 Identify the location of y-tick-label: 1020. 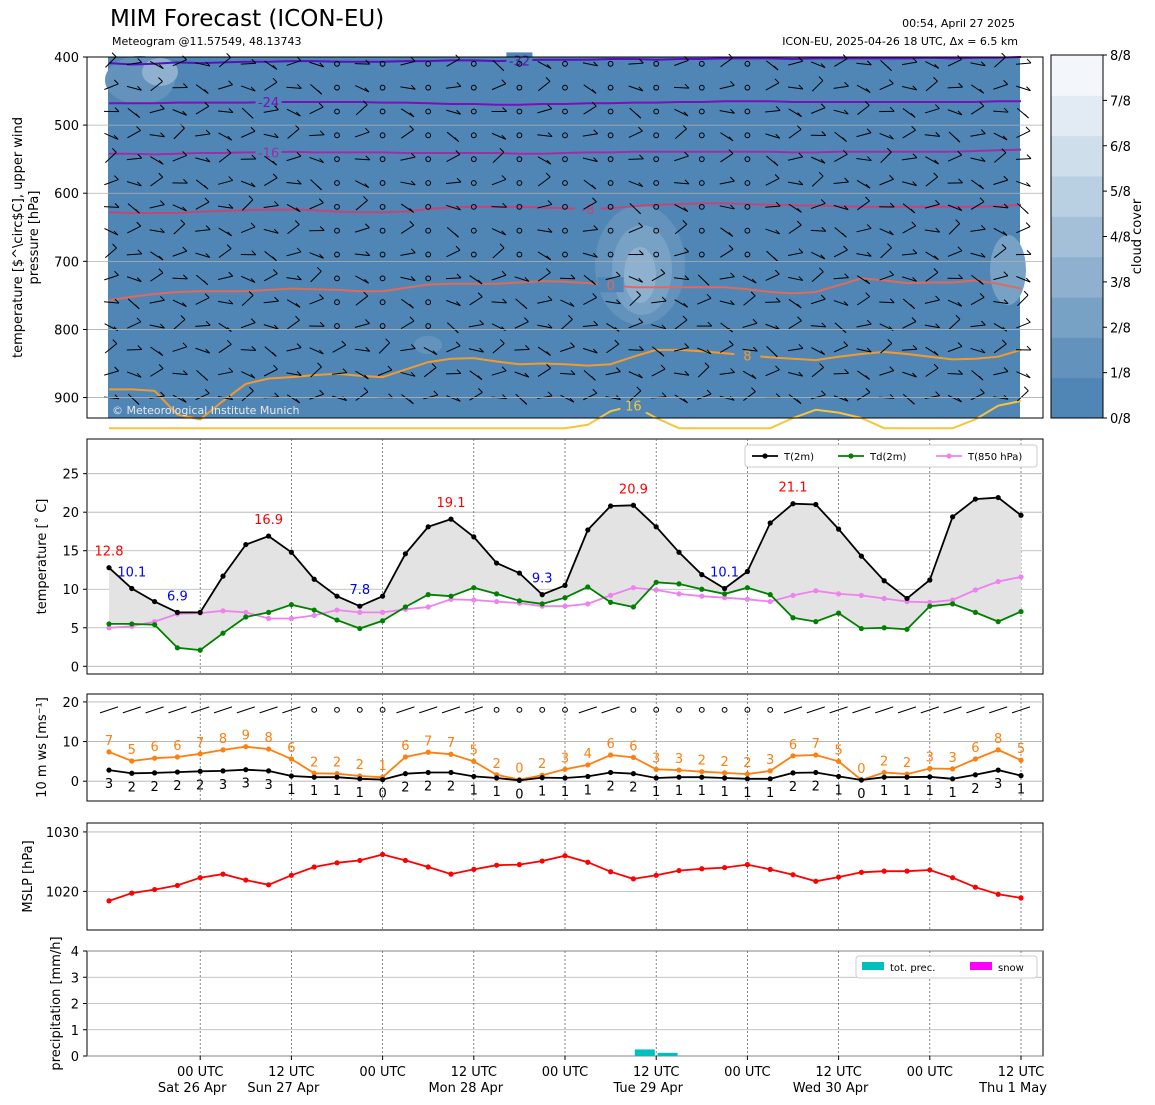
(62, 892).